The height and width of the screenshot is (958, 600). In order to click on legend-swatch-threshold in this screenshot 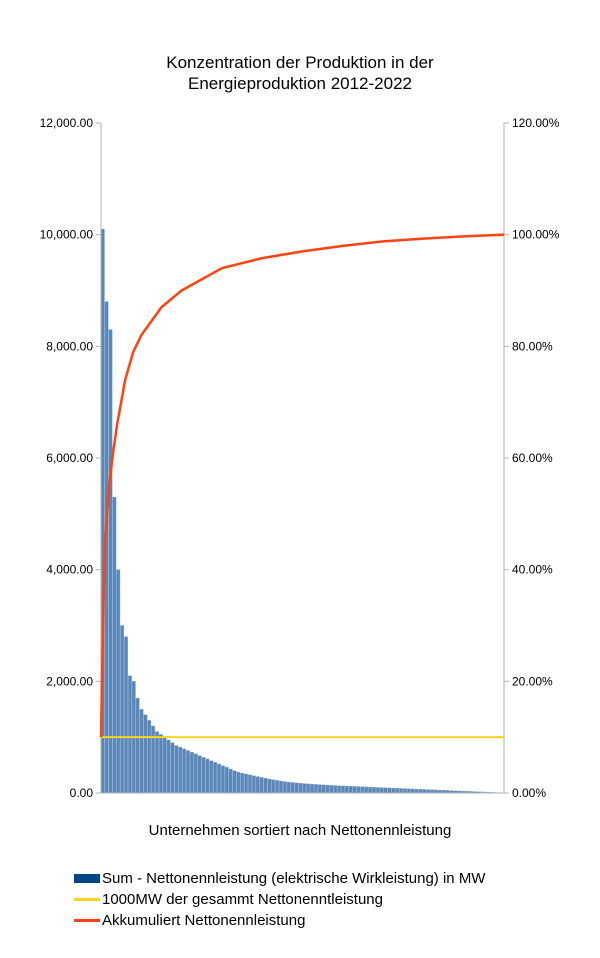, I will do `click(87, 899)`.